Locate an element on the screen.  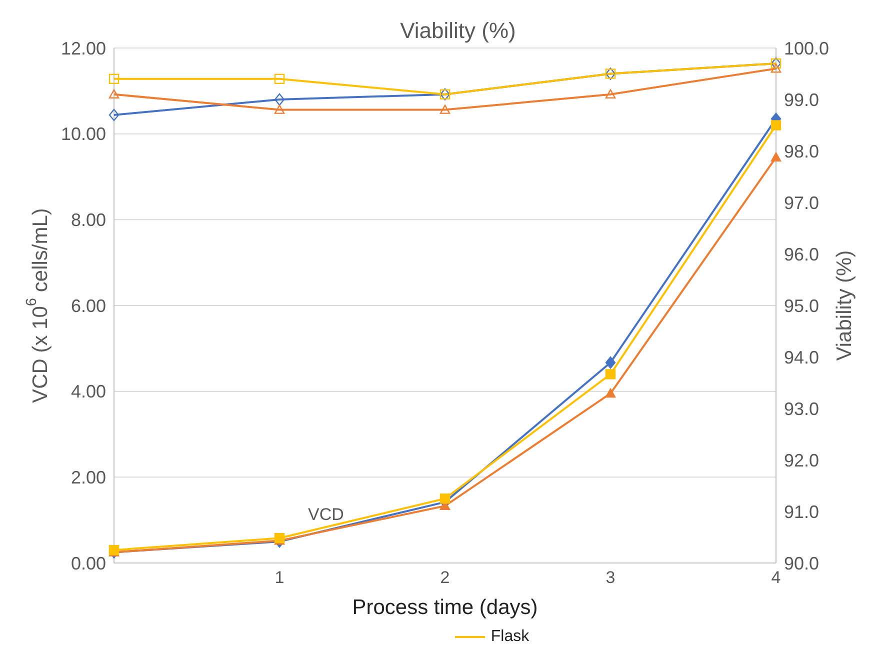
y2-tick-label: 97.0 is located at coordinates (802, 202).